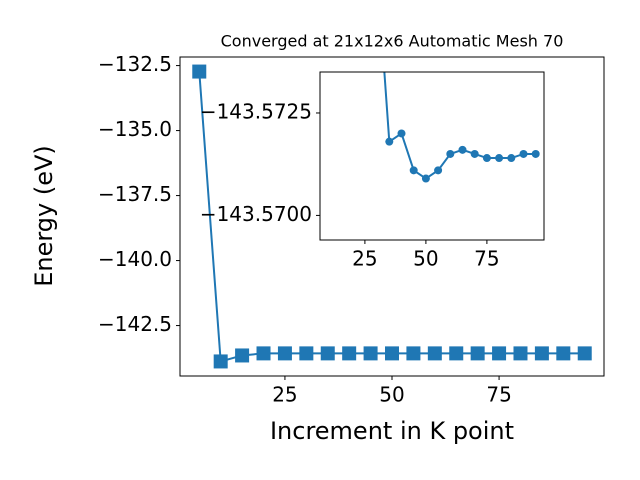  I want to click on y-tick-label: −143.5700, so click(256, 214).